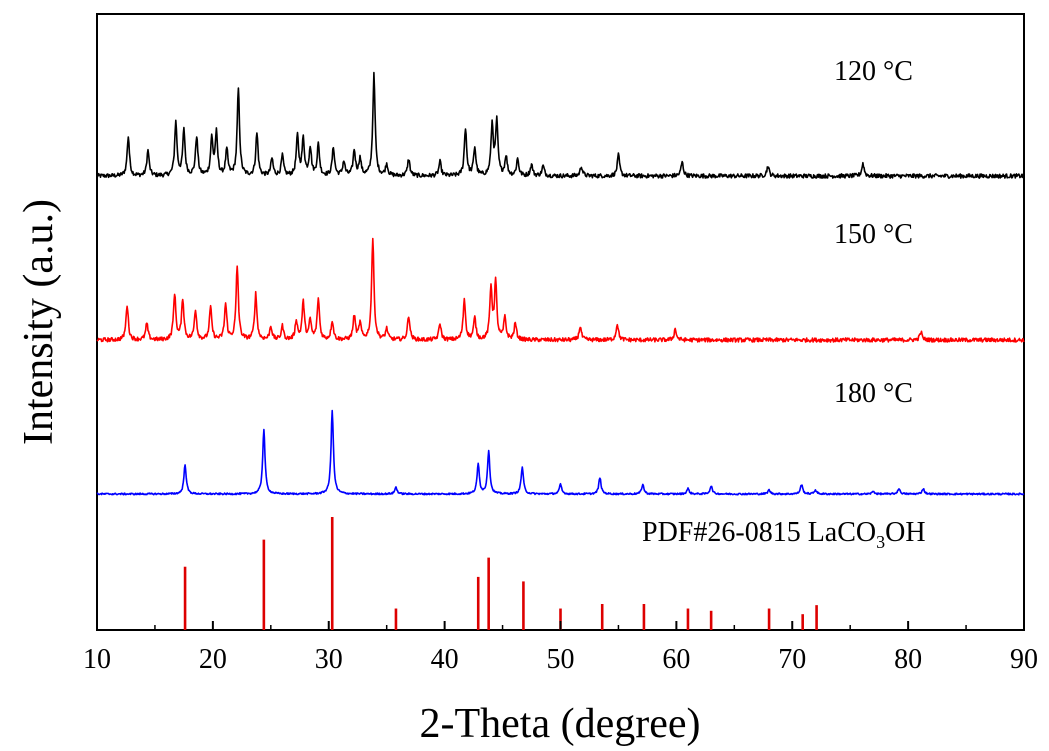 The image size is (1049, 751). What do you see at coordinates (561, 659) in the screenshot?
I see `x-tick-label: 50` at bounding box center [561, 659].